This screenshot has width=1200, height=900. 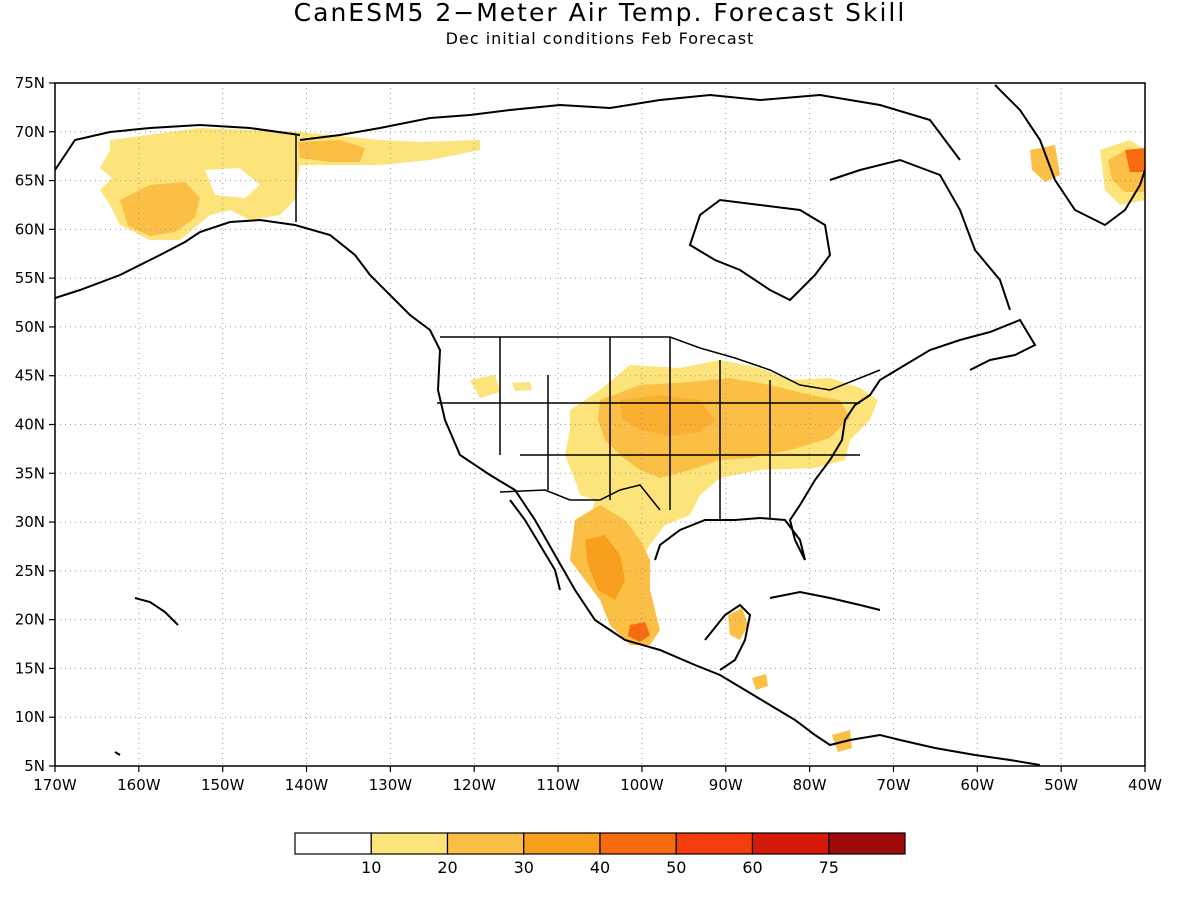 What do you see at coordinates (535, 545) in the screenshot?
I see `coast-baja` at bounding box center [535, 545].